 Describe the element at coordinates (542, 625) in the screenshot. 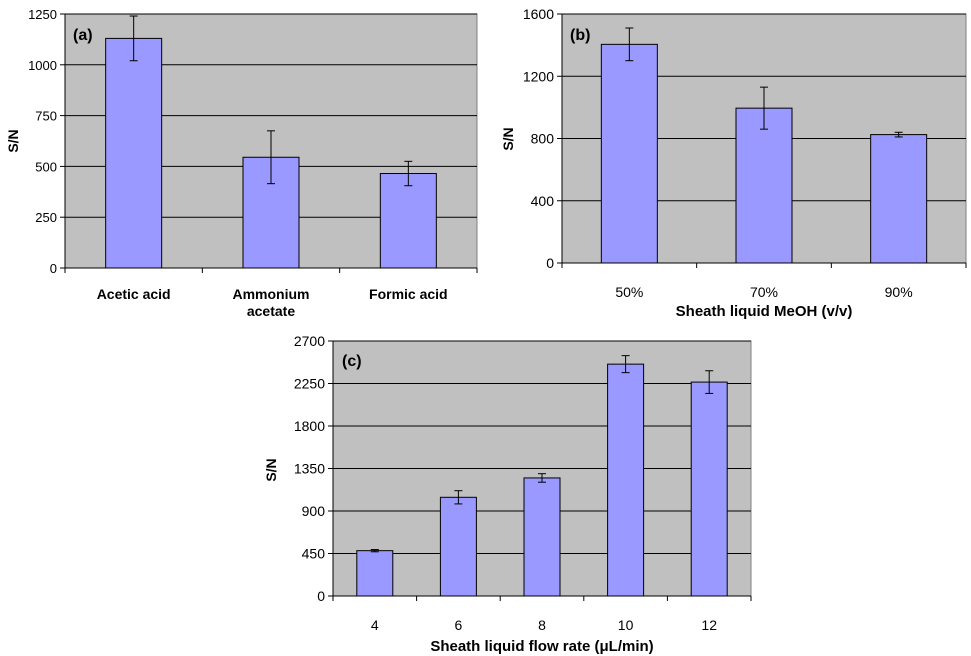

I see `x-tick-label: 8` at that location.